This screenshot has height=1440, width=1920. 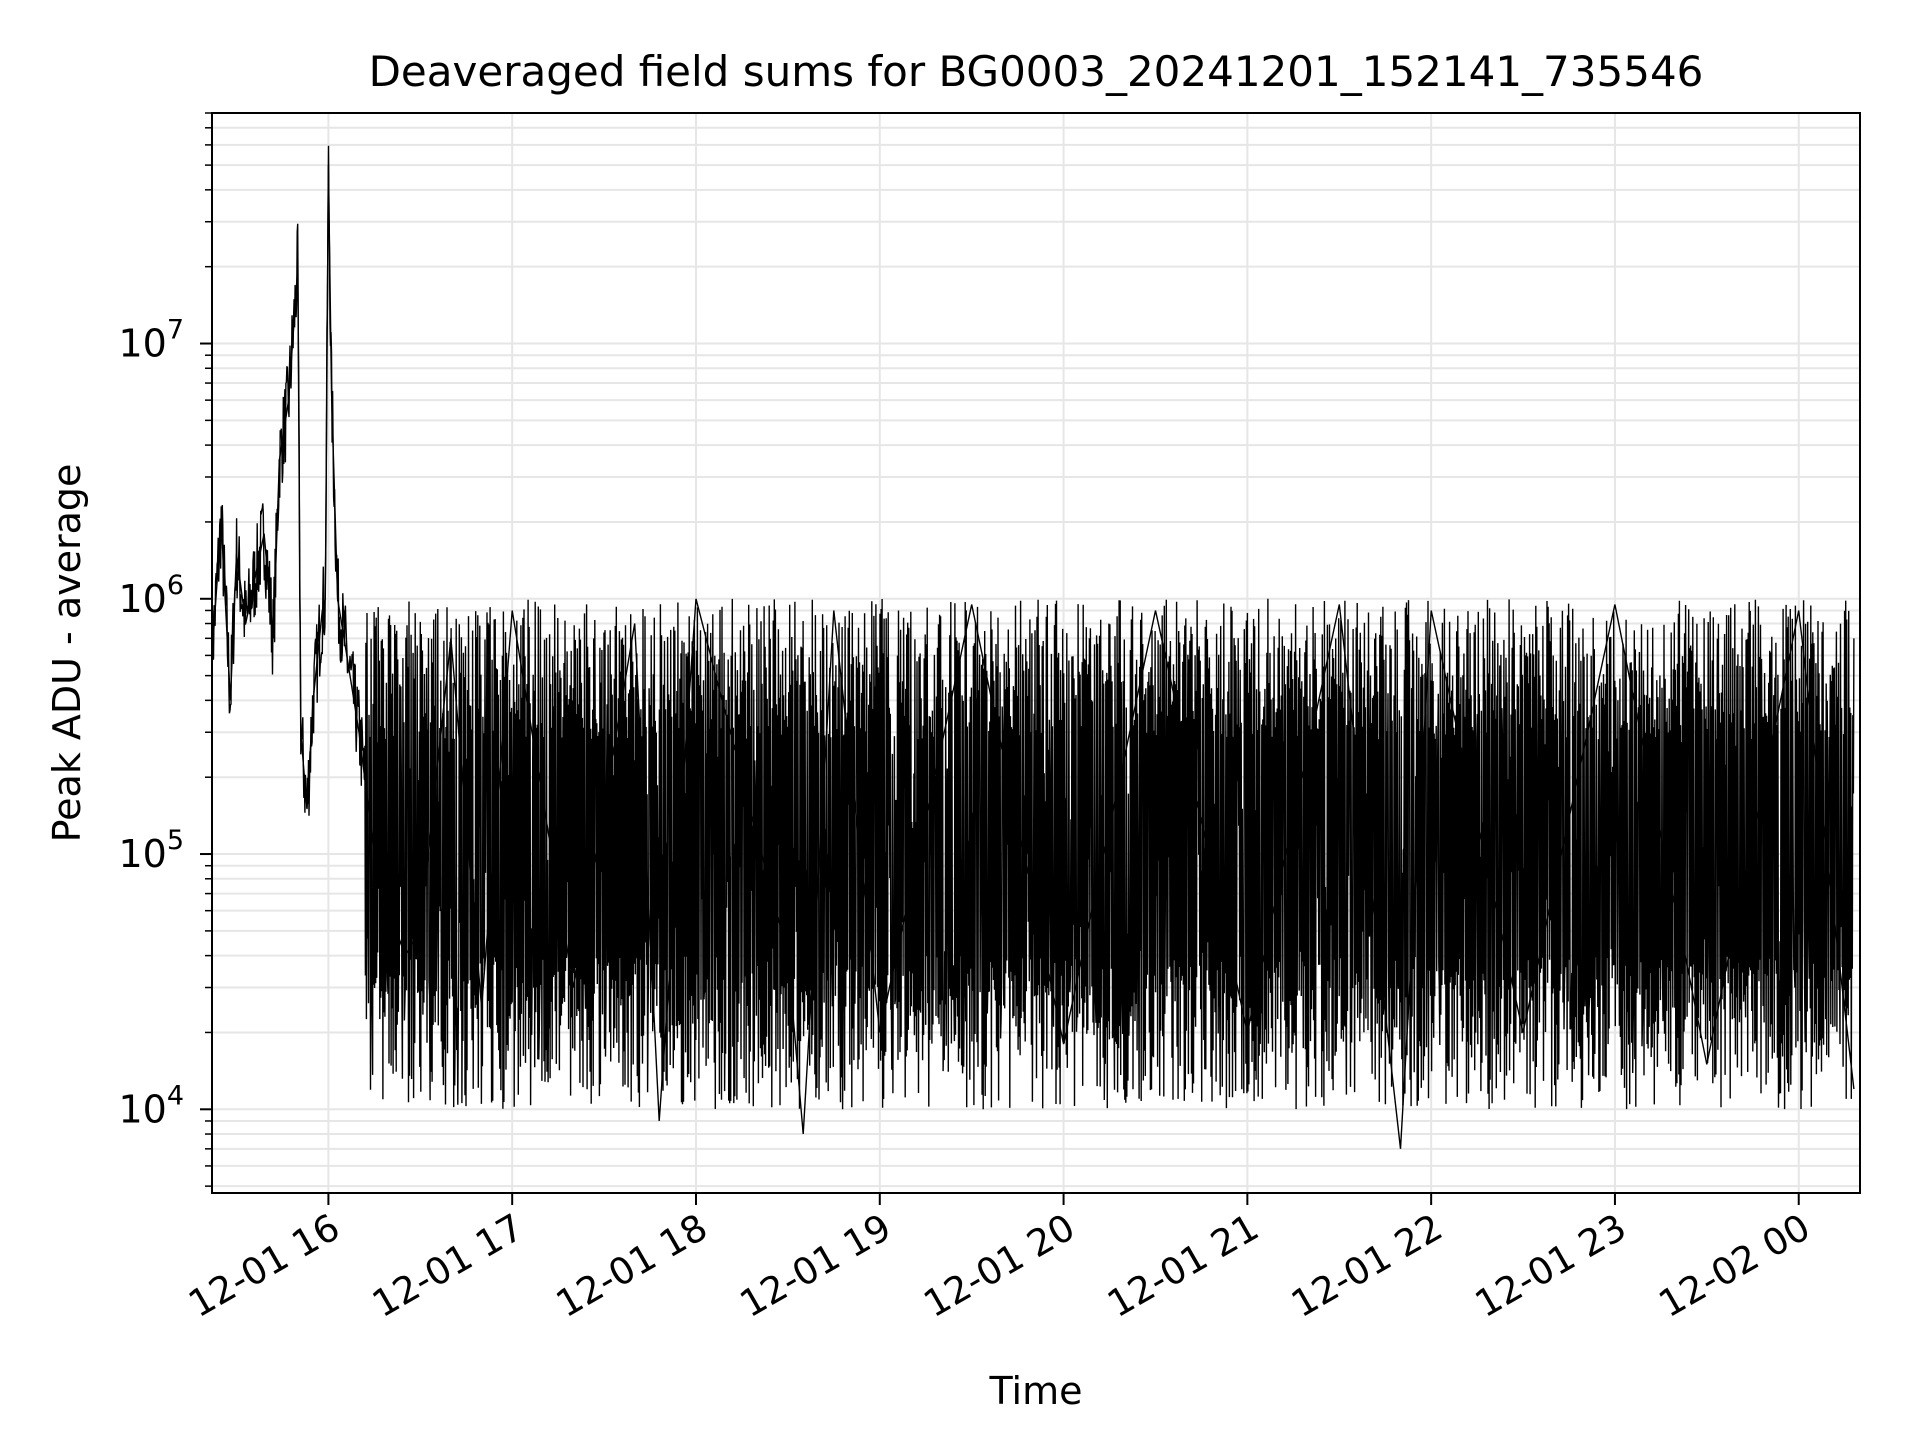 I want to click on x-tick-label: 12-01 16, so click(x=264, y=1266).